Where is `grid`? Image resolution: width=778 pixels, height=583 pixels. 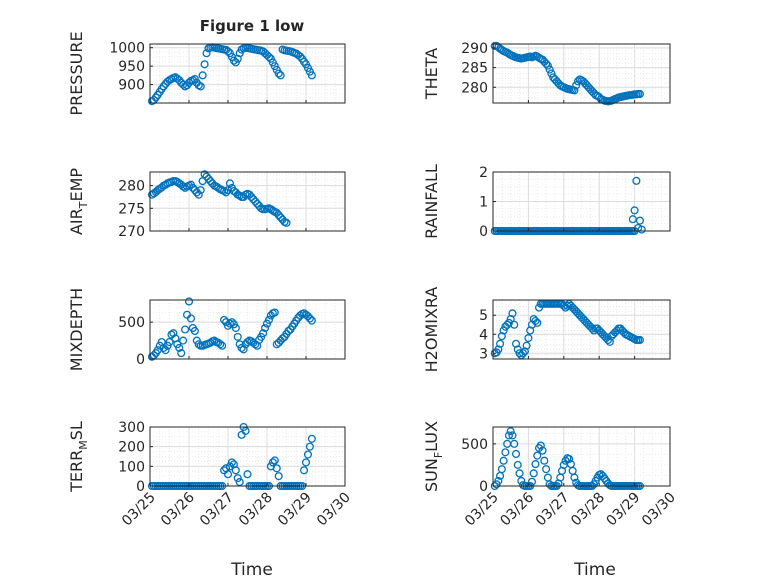 grid is located at coordinates (247, 456).